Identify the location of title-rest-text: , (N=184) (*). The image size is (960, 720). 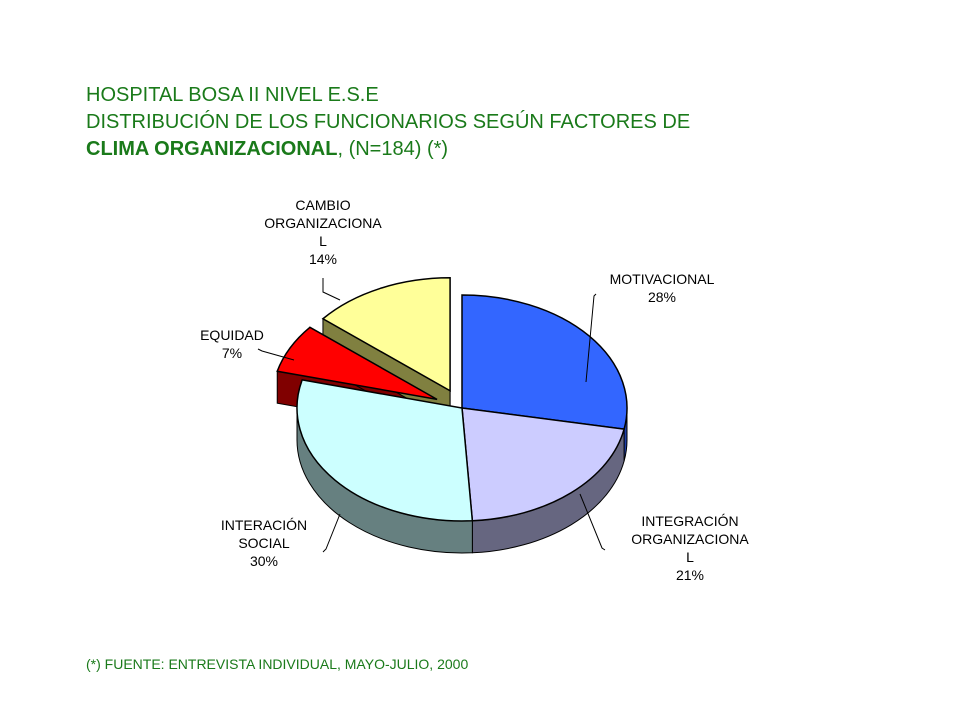
(393, 149).